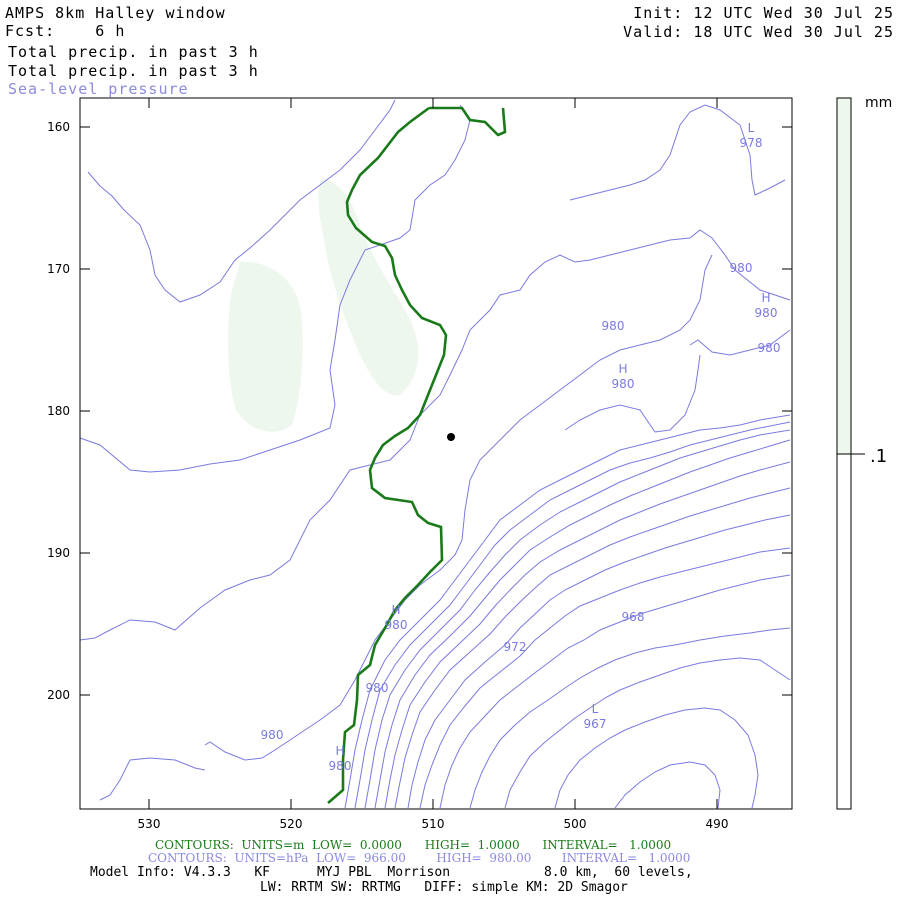 This screenshot has height=900, width=900. Describe the element at coordinates (769, 348) in the screenshot. I see `label-980-d: 980` at that location.